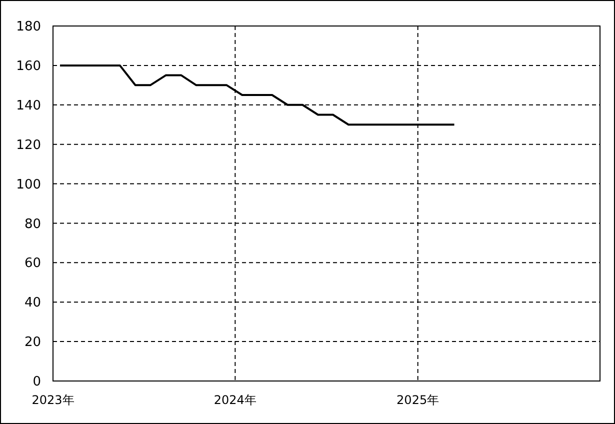 The width and height of the screenshot is (615, 424). Describe the element at coordinates (28, 145) in the screenshot. I see `y-tick-label: 120` at that location.